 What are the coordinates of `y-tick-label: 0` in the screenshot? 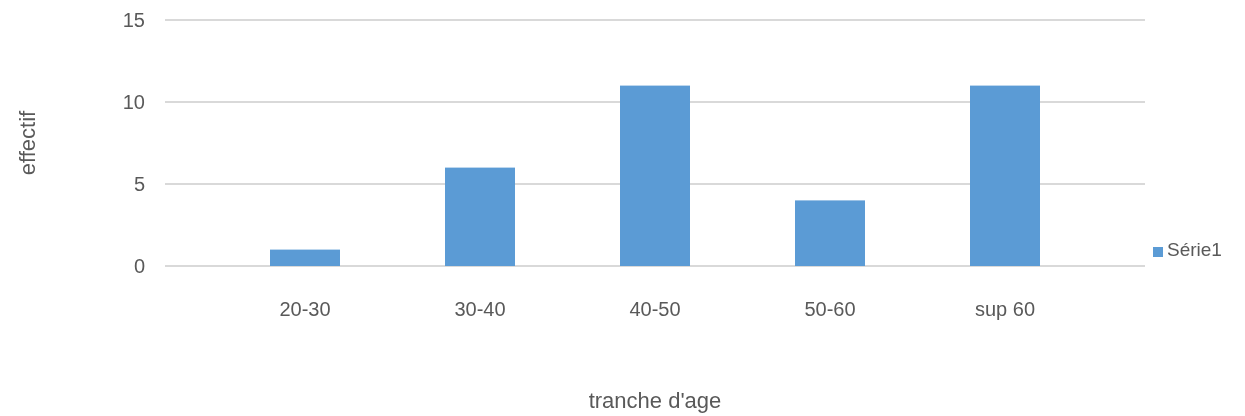 It's located at (139, 266).